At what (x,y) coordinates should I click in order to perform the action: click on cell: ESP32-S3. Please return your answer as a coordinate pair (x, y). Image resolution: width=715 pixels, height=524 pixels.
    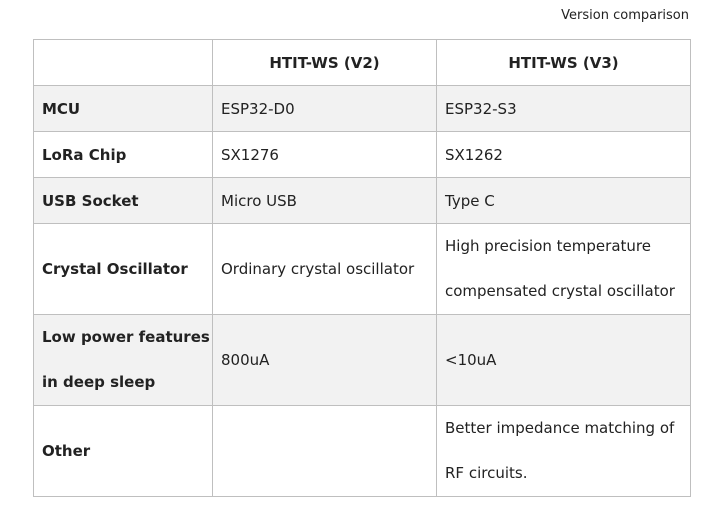
    Looking at the image, I should click on (563, 108).